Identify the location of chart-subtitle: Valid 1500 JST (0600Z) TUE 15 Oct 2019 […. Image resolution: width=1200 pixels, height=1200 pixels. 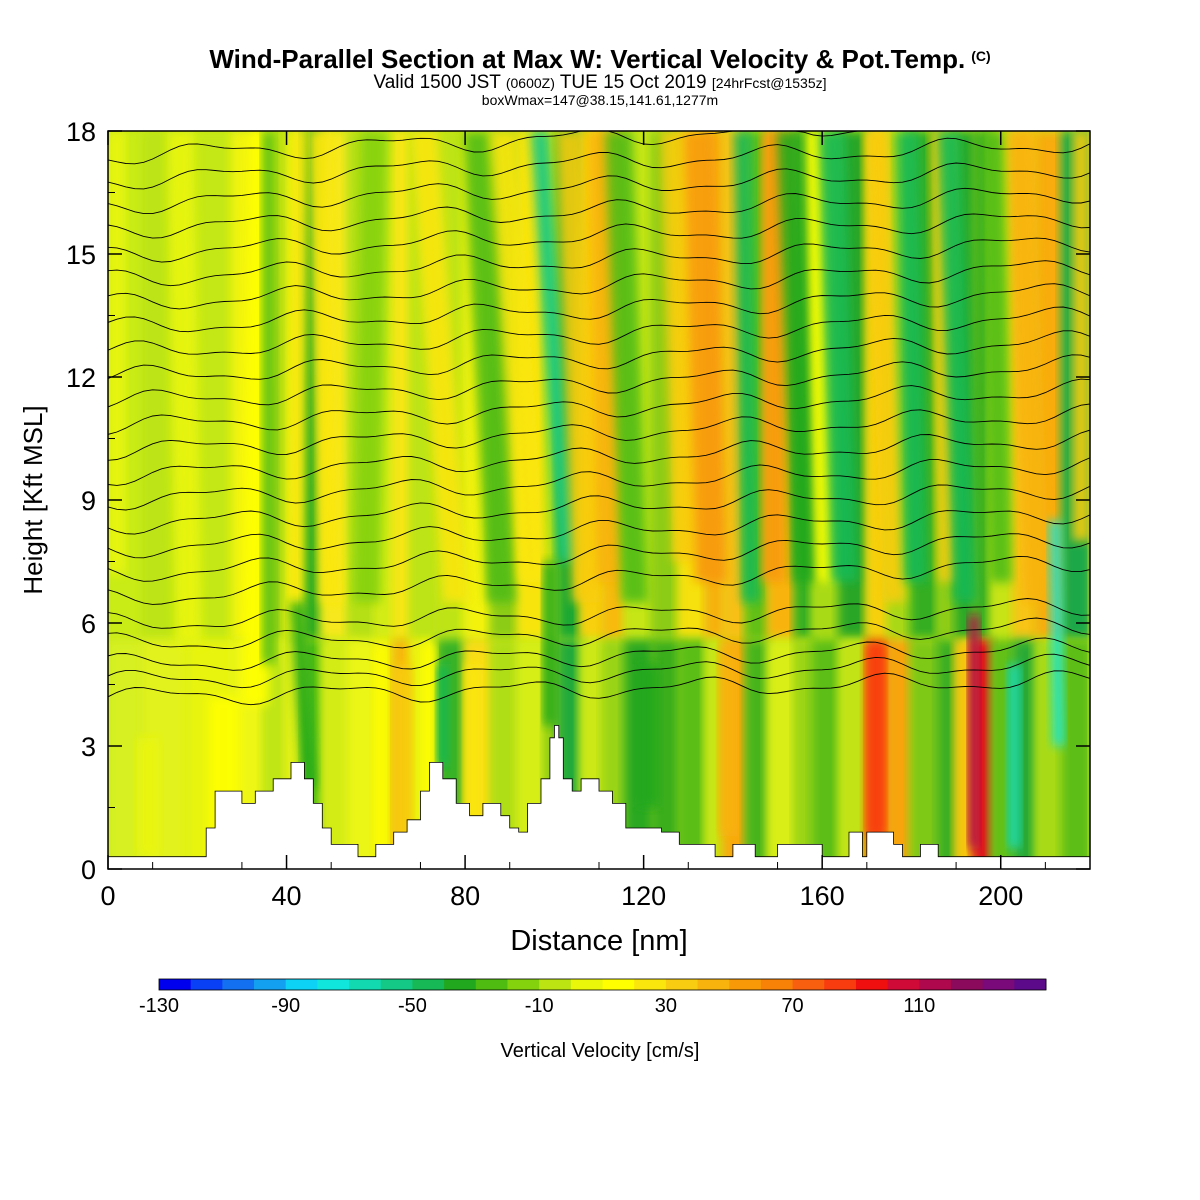
(600, 83).